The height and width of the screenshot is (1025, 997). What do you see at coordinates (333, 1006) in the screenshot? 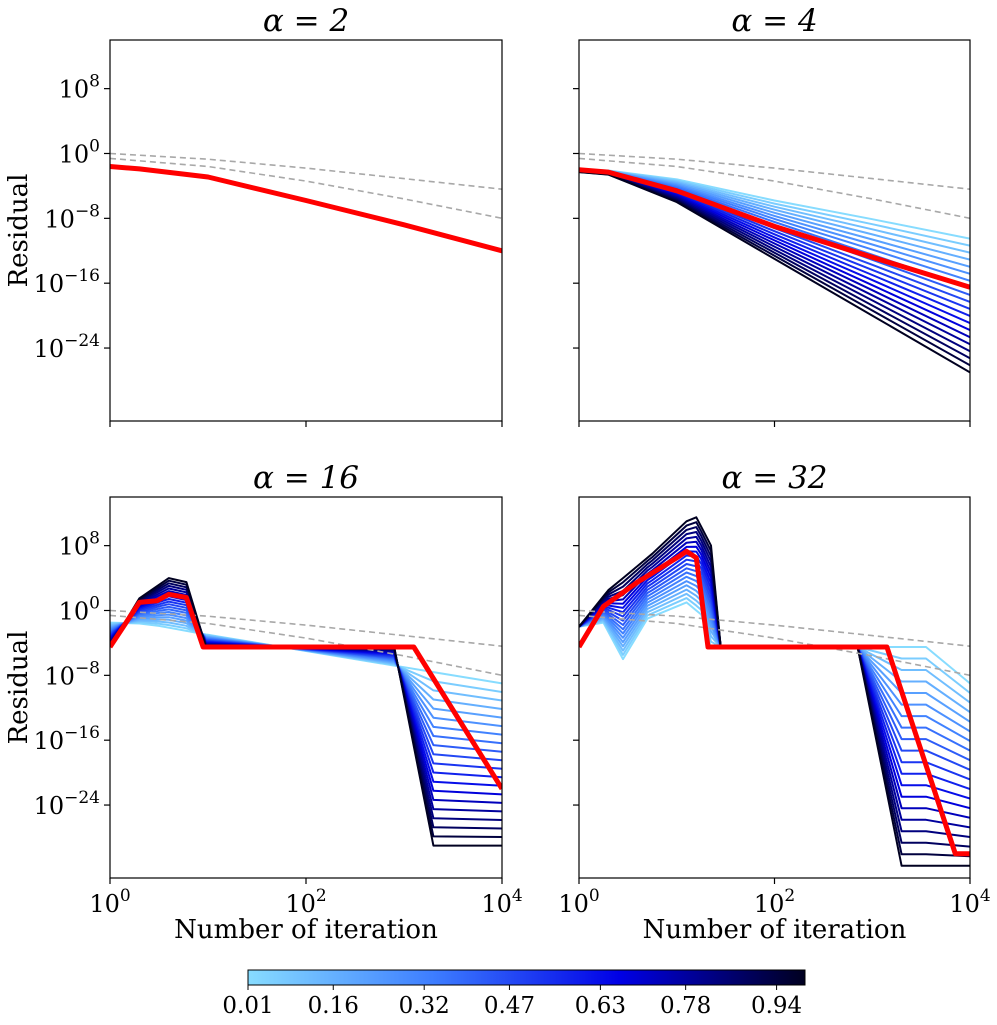
I see `colorbar-tick-label: 0.16` at bounding box center [333, 1006].